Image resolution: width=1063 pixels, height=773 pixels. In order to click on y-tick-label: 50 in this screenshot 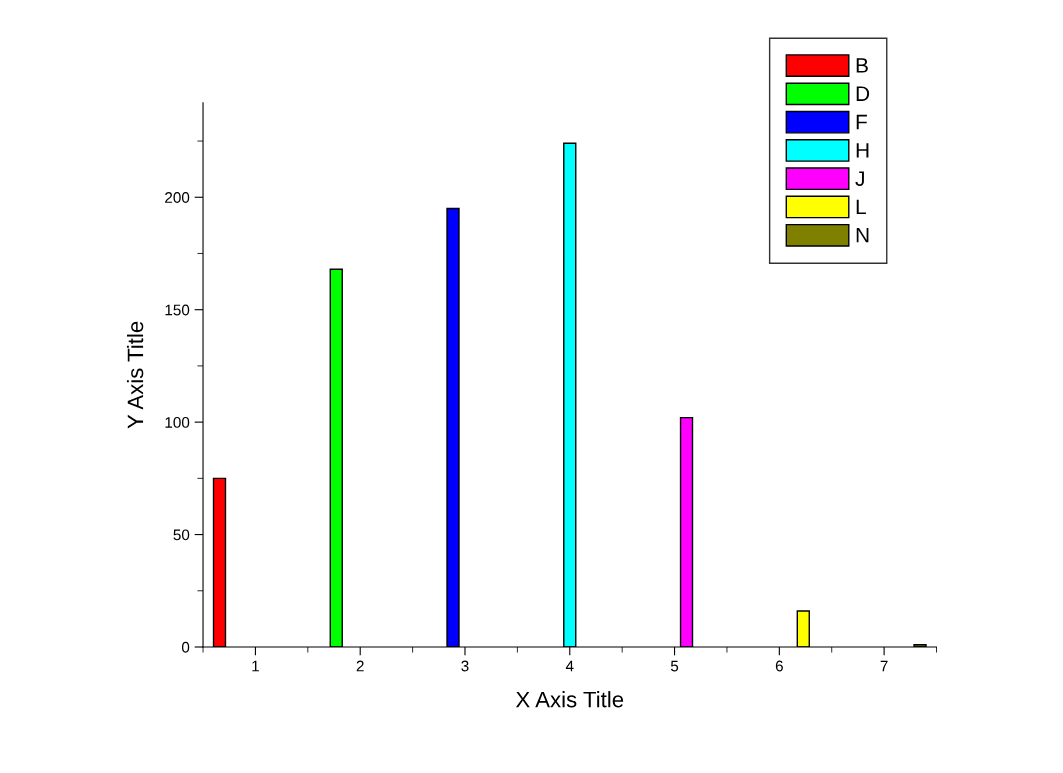, I will do `click(181, 535)`.